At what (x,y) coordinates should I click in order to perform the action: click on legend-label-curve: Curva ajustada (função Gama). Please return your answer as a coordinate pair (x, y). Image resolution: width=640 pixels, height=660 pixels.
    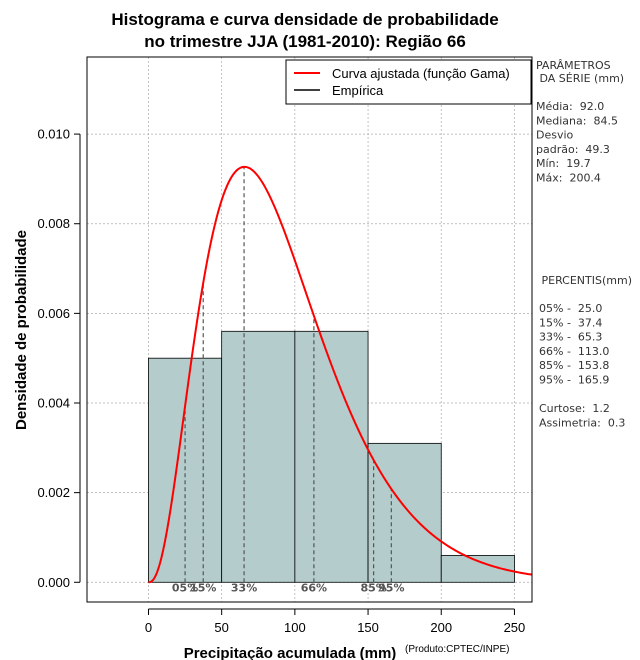
    Looking at the image, I should click on (421, 73).